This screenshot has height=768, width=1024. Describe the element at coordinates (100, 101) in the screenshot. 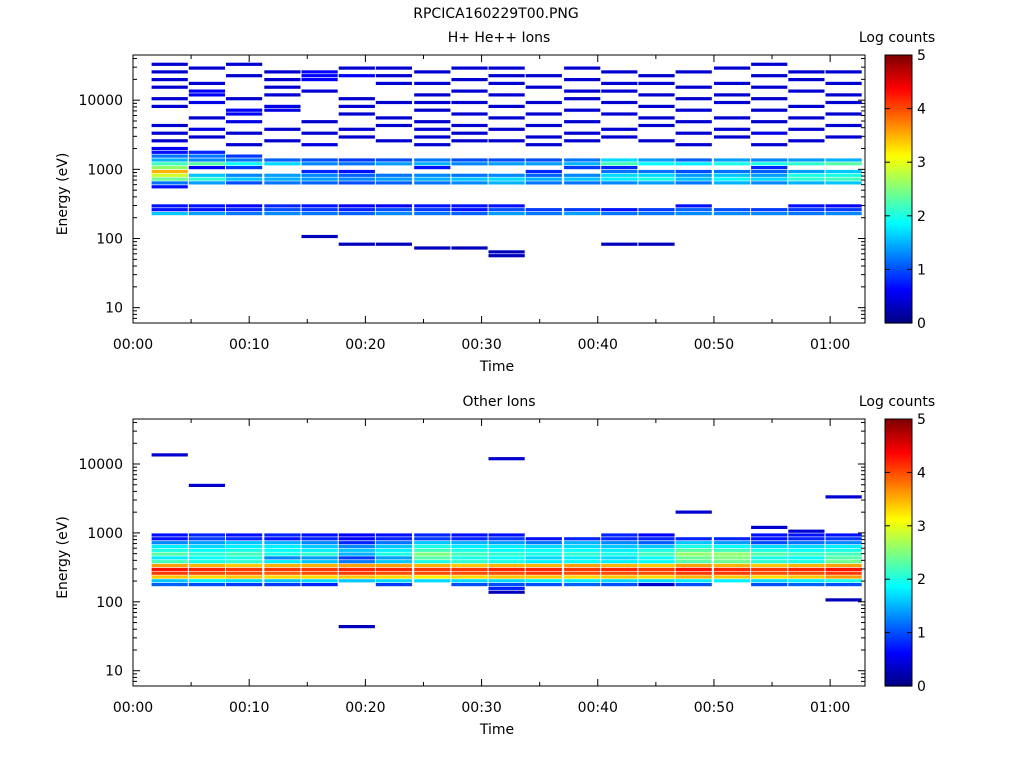

I see `y-tick-label: 10000` at that location.